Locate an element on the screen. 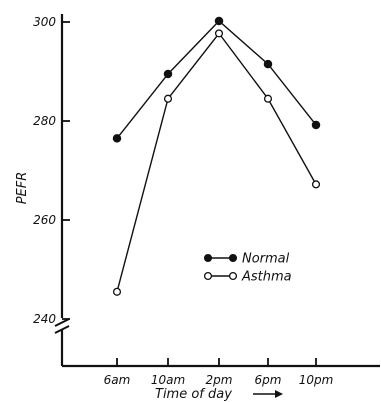  x-axis-ticks: 6am 10am 2pm 6pm 10pm is located at coordinates (219, 372).